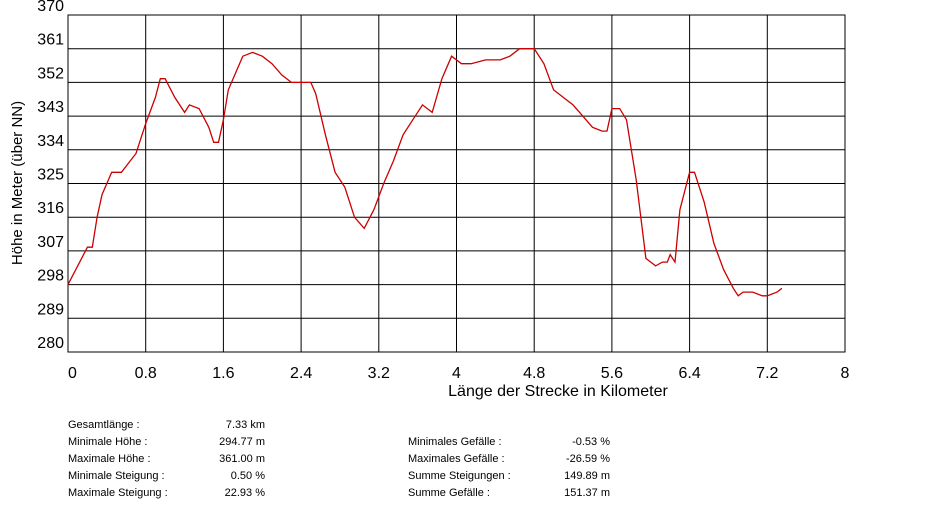  I want to click on stat-label: Summe Steigungen :, so click(459, 476).